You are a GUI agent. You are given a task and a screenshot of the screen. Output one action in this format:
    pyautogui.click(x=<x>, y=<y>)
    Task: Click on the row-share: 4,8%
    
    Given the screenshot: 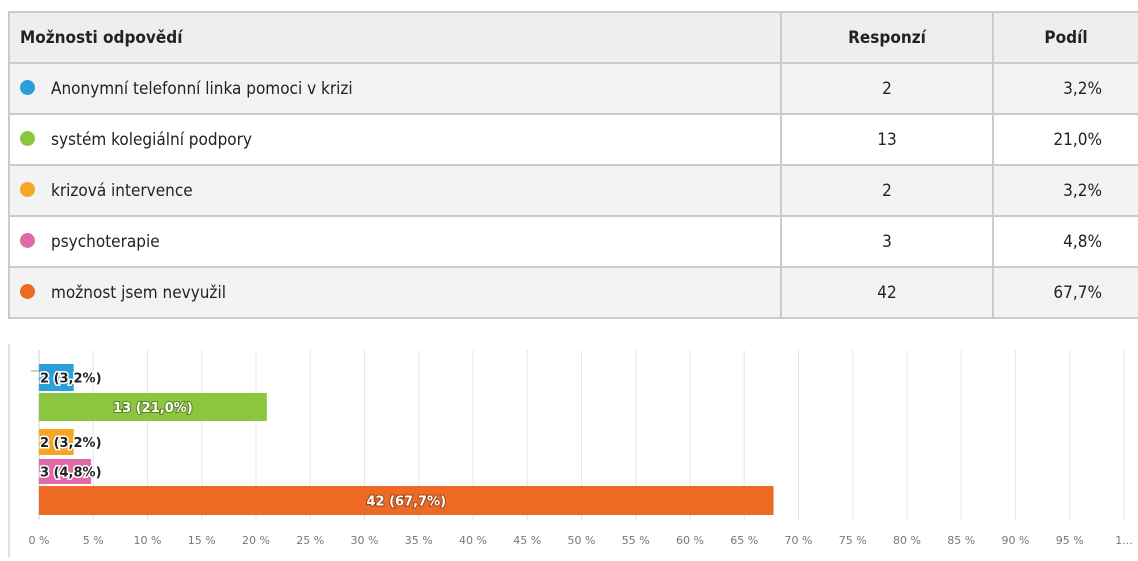 What is the action you would take?
    pyautogui.click(x=1065, y=241)
    